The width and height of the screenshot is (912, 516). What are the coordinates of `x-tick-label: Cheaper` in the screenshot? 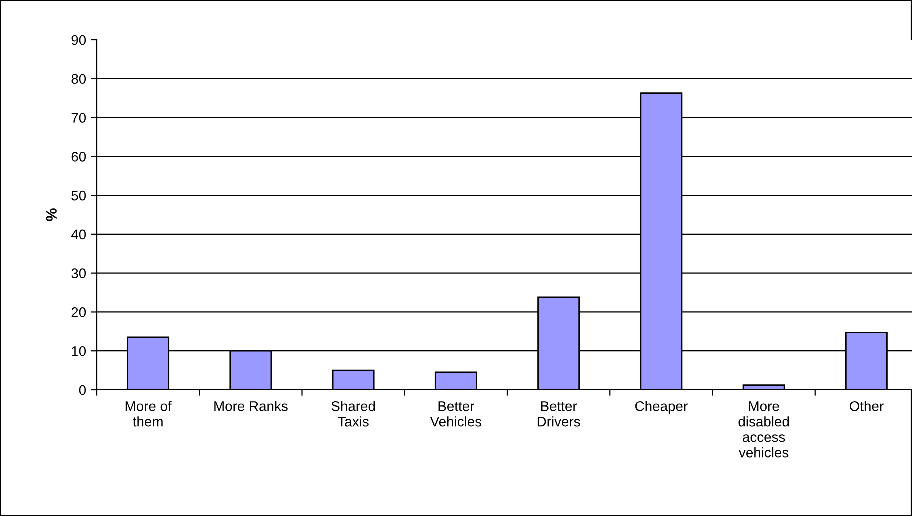 It's located at (662, 407).